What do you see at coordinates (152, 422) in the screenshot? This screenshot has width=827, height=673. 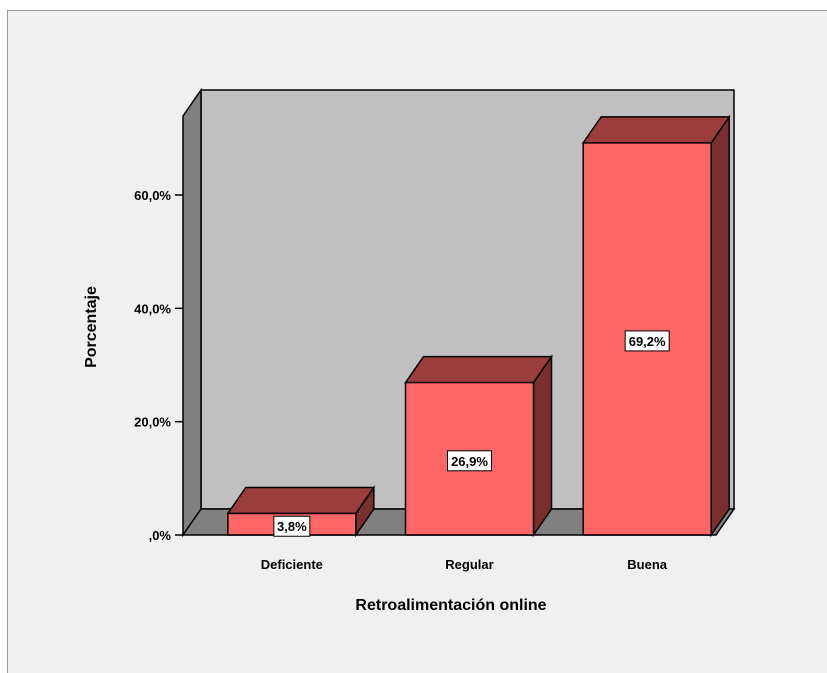 I see `y-tick-label: 20,0%` at bounding box center [152, 422].